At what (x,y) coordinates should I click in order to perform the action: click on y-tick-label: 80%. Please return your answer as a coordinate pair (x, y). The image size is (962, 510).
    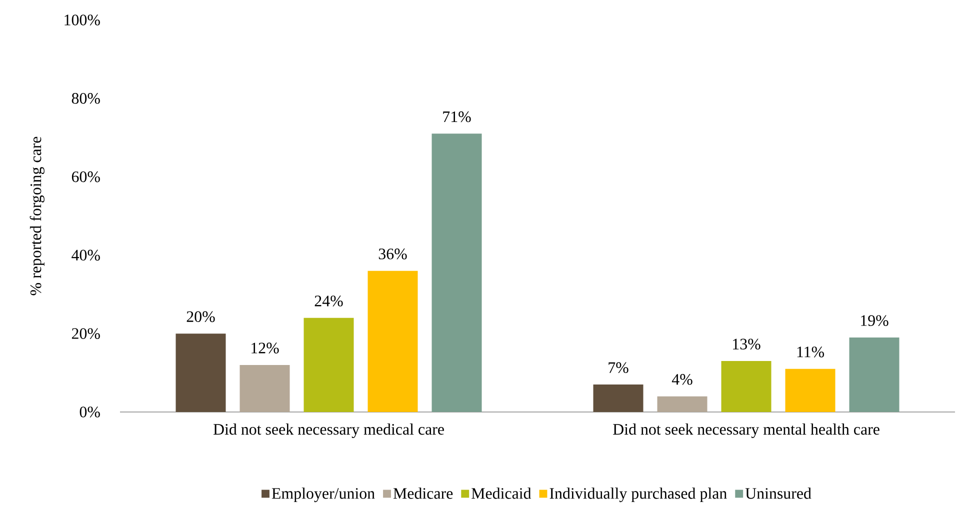
    Looking at the image, I should click on (86, 98).